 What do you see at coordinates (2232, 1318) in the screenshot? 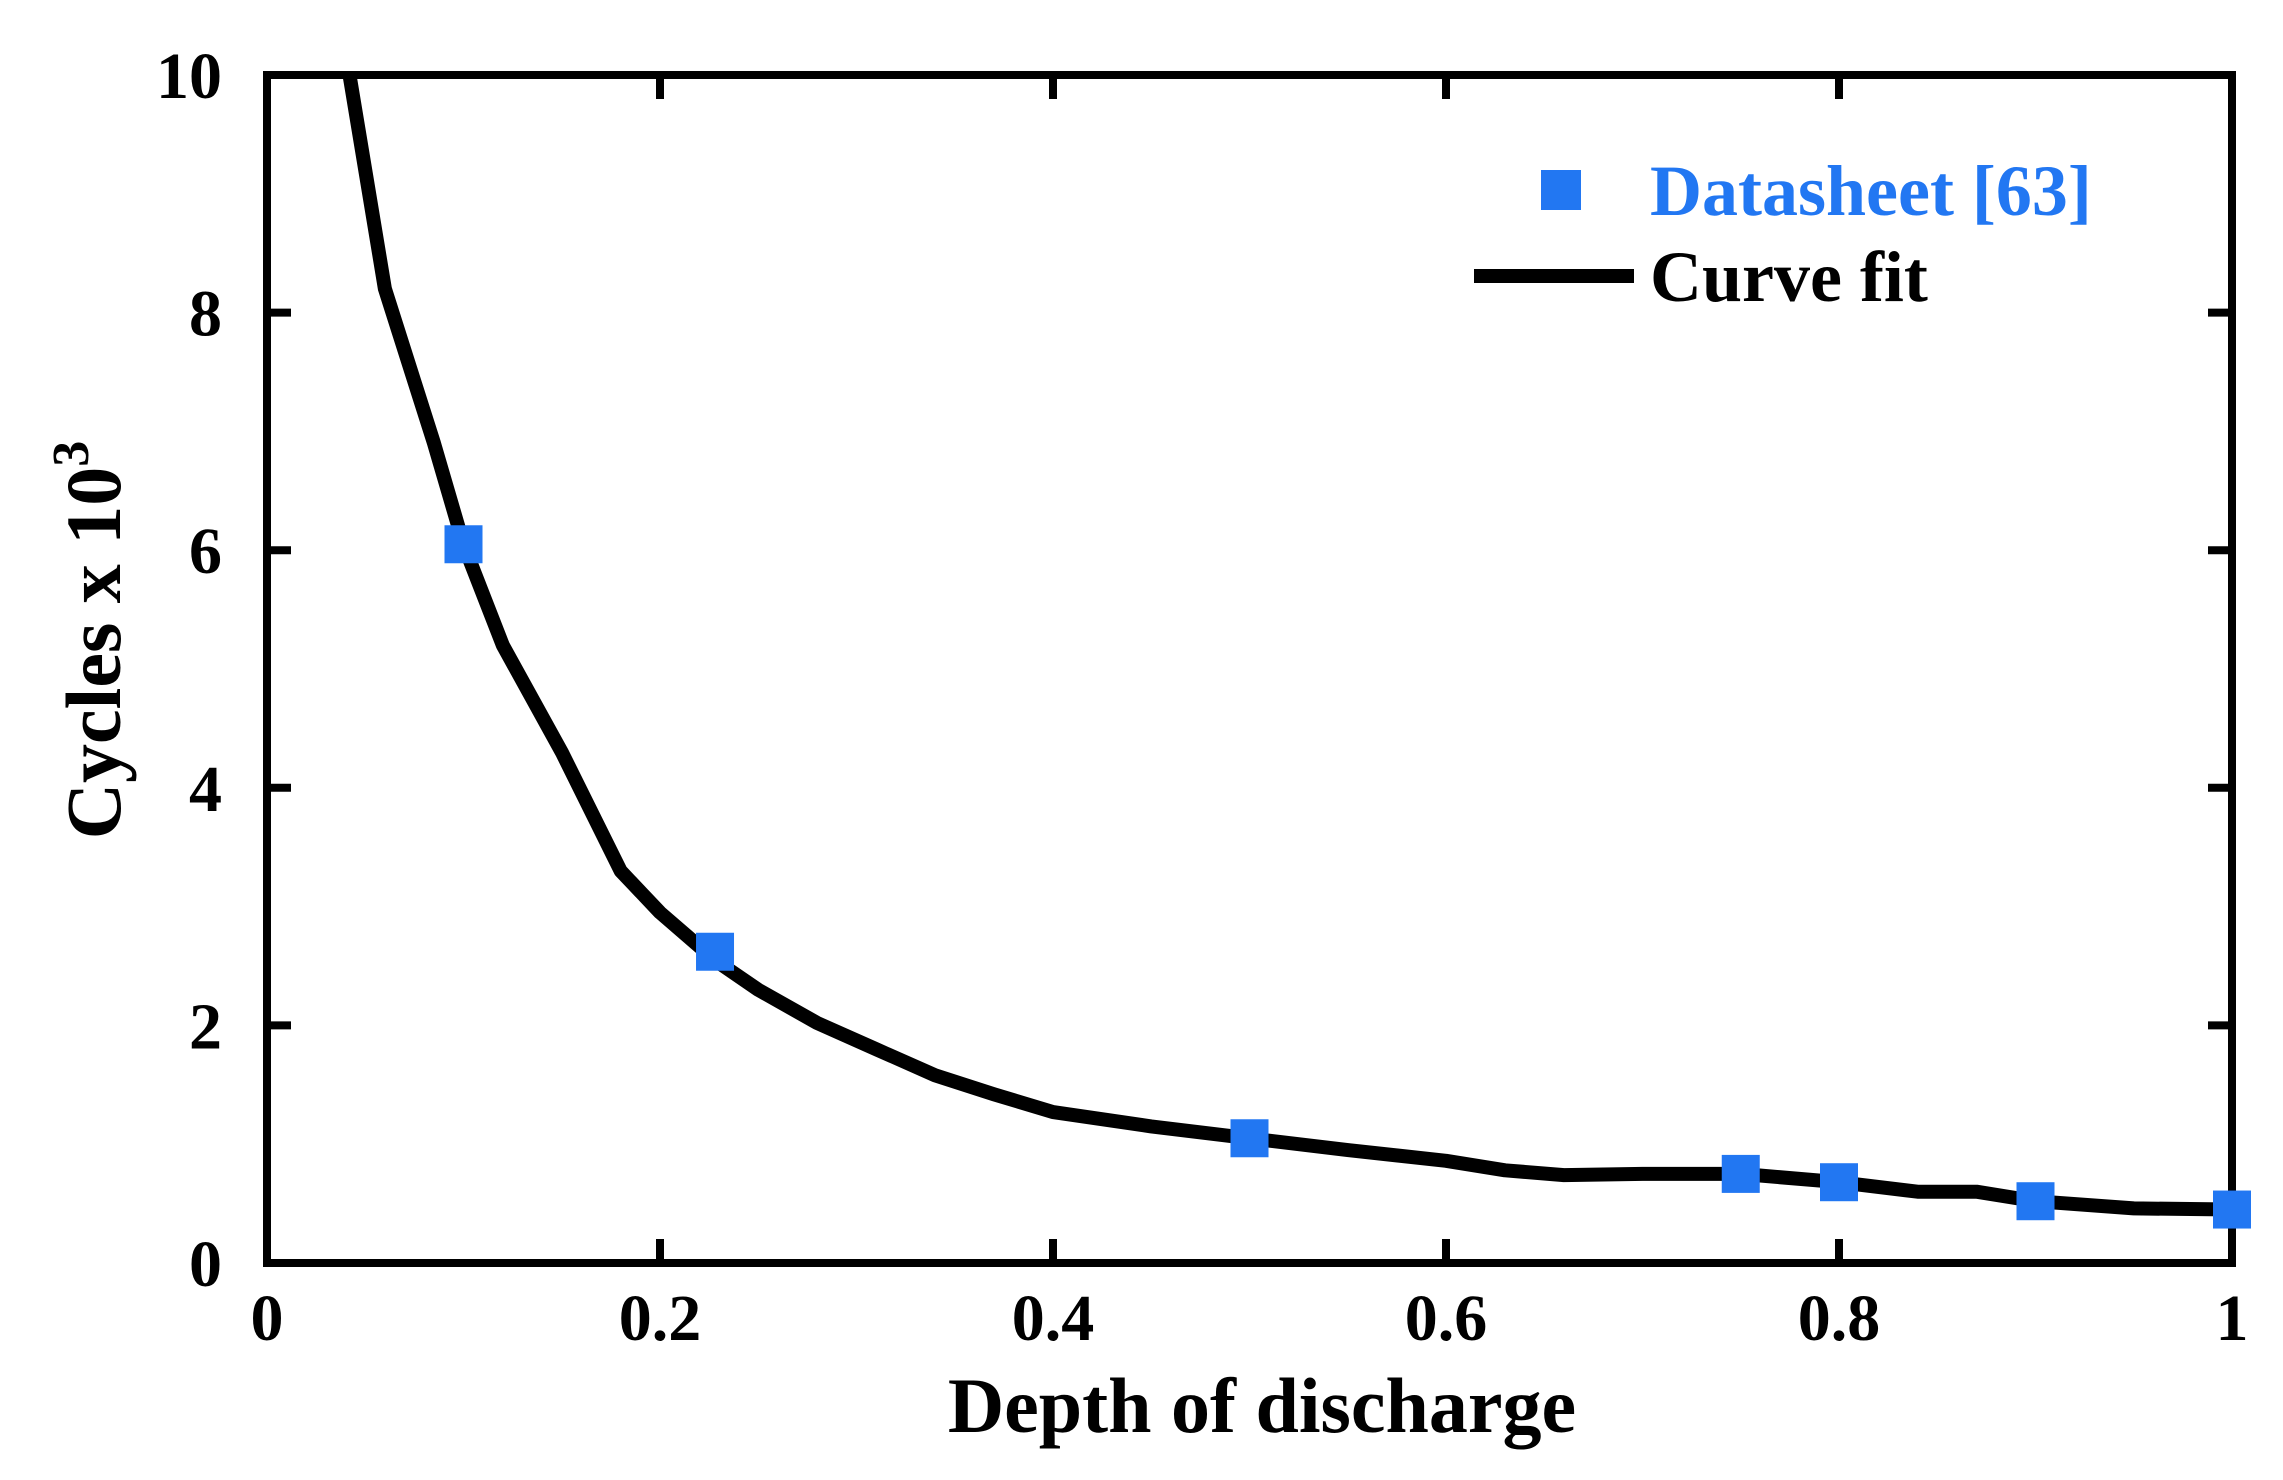
I see `x-tick-label: 1` at bounding box center [2232, 1318].